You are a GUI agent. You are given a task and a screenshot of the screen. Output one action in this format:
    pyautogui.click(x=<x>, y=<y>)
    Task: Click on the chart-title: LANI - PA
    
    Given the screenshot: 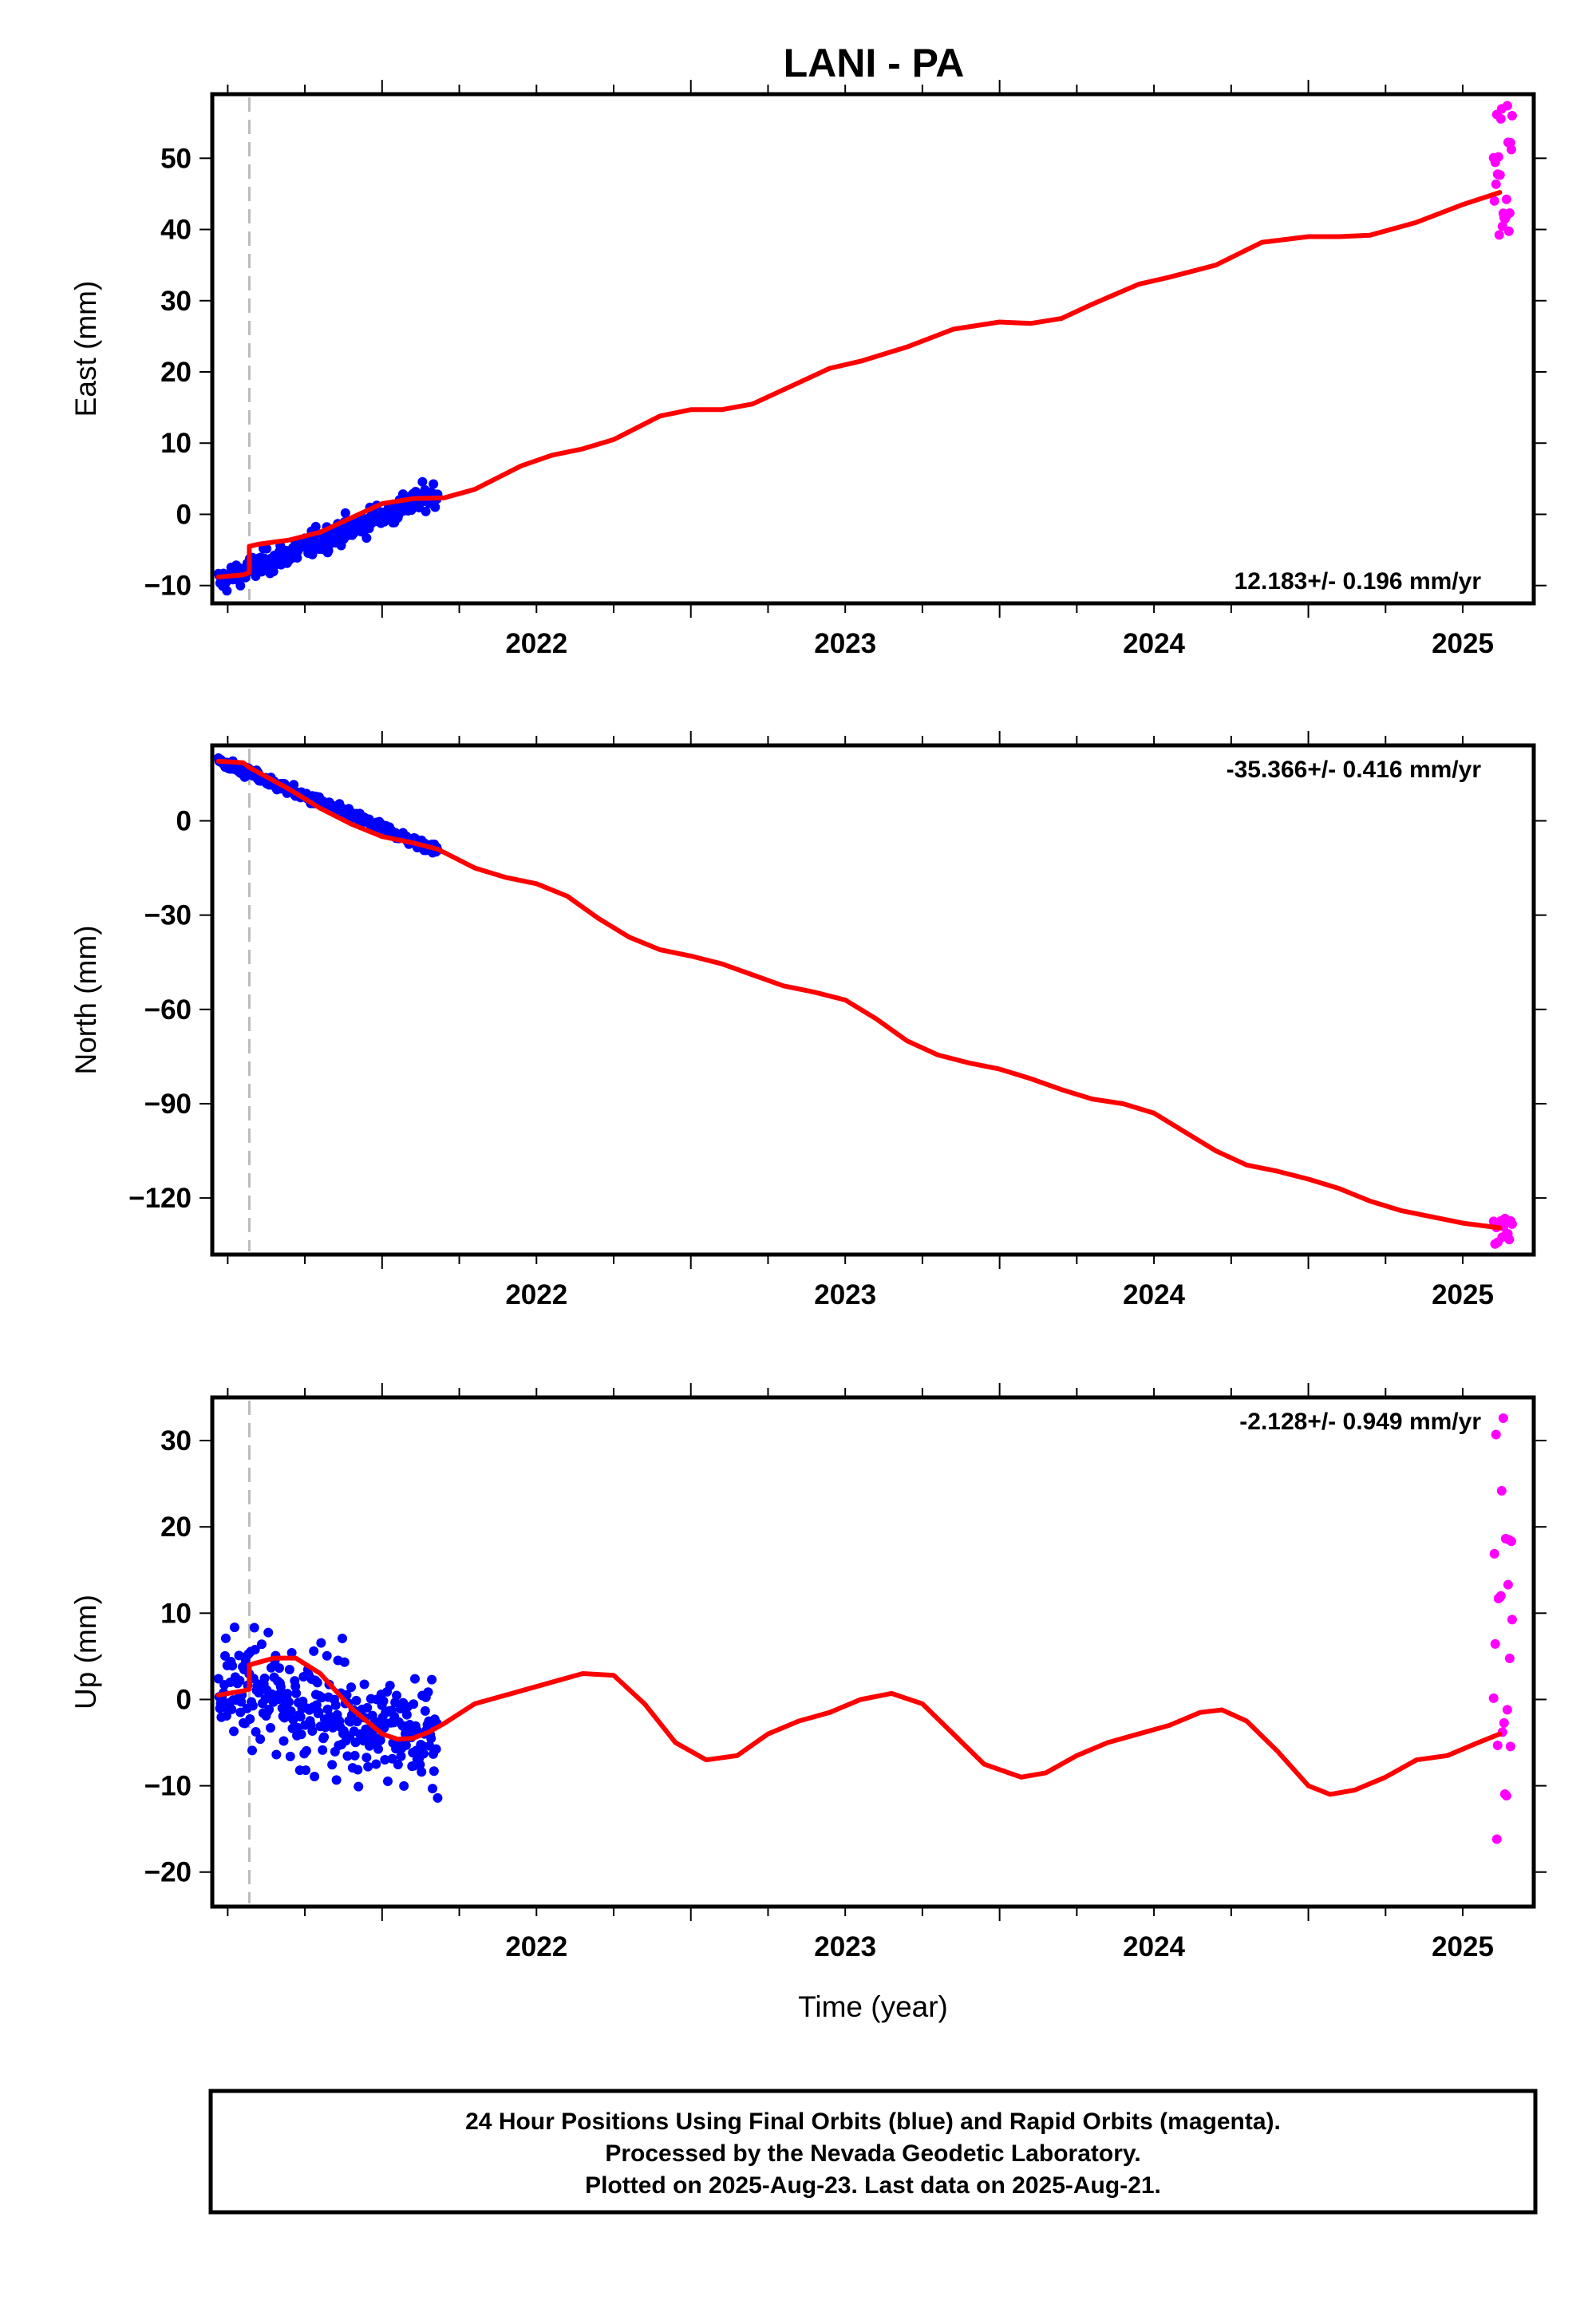 What is the action you would take?
    pyautogui.click(x=874, y=63)
    